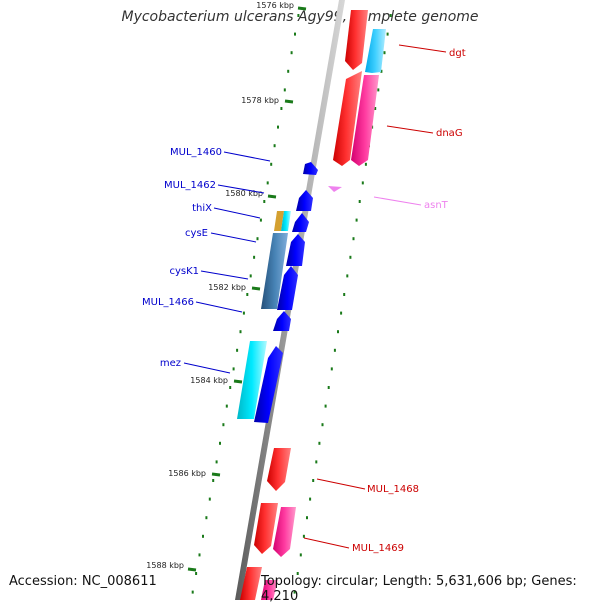 The width and height of the screenshot is (600, 604). Describe the element at coordinates (300, 222) in the screenshot. I see `gene-thiX` at that location.